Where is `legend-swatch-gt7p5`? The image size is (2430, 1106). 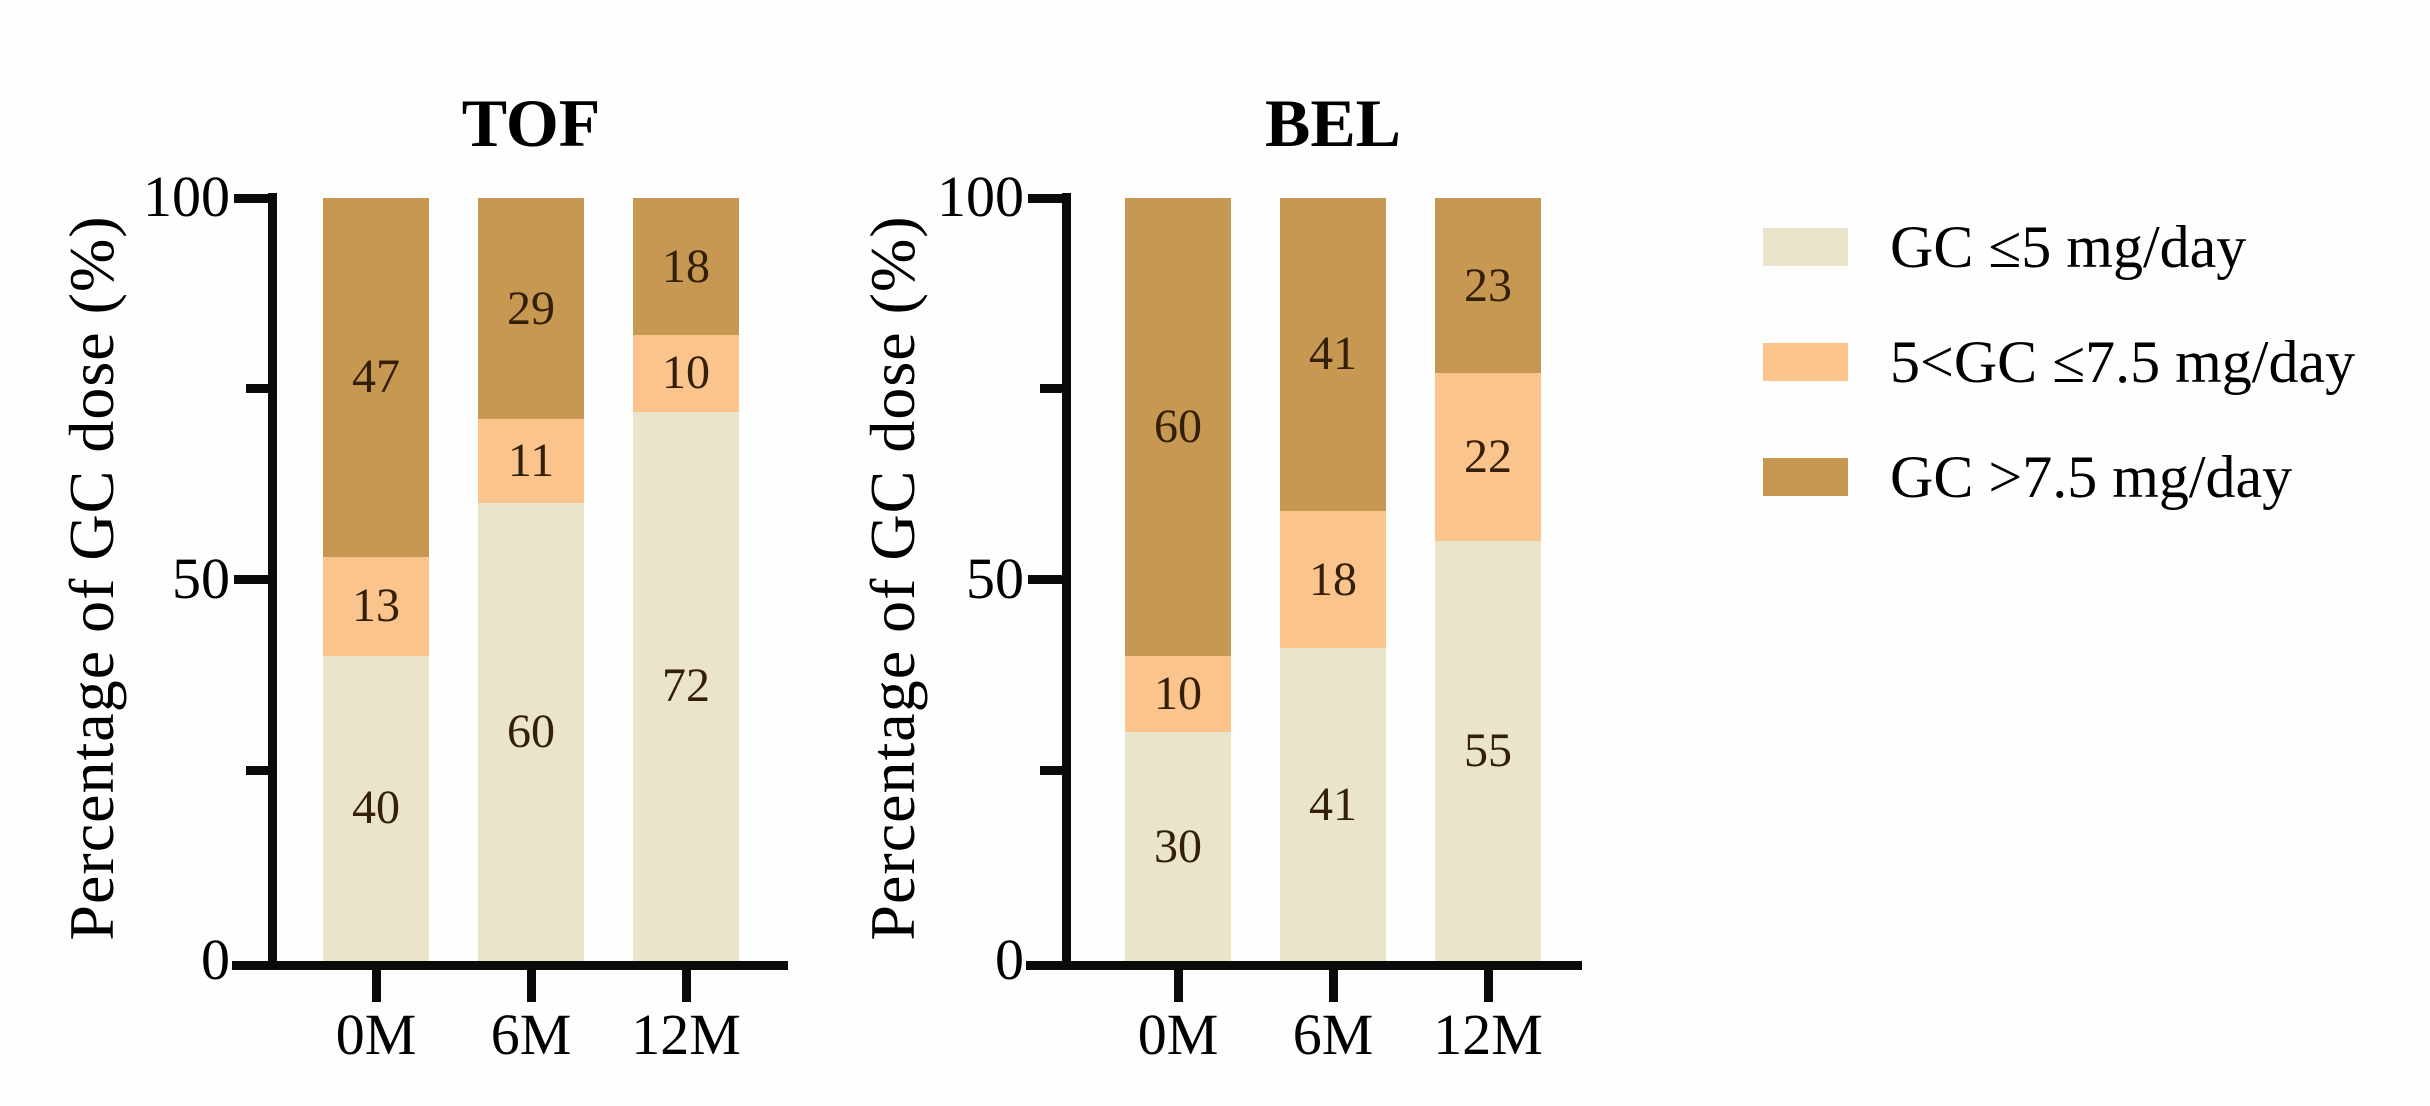
legend-swatch-gt7p5 is located at coordinates (1805, 477).